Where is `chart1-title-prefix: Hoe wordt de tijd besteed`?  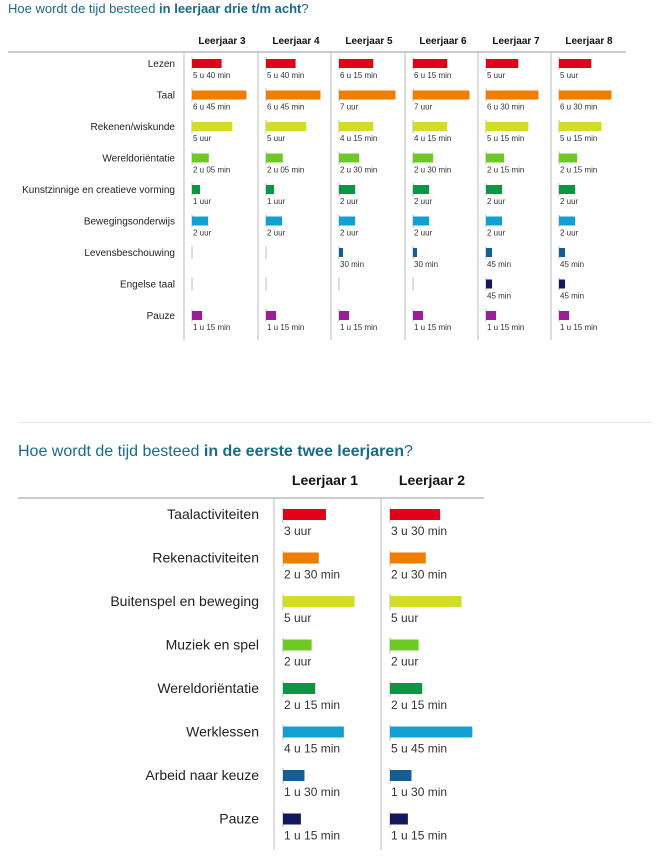
chart1-title-prefix: Hoe wordt de tijd besteed is located at coordinates (84, 8).